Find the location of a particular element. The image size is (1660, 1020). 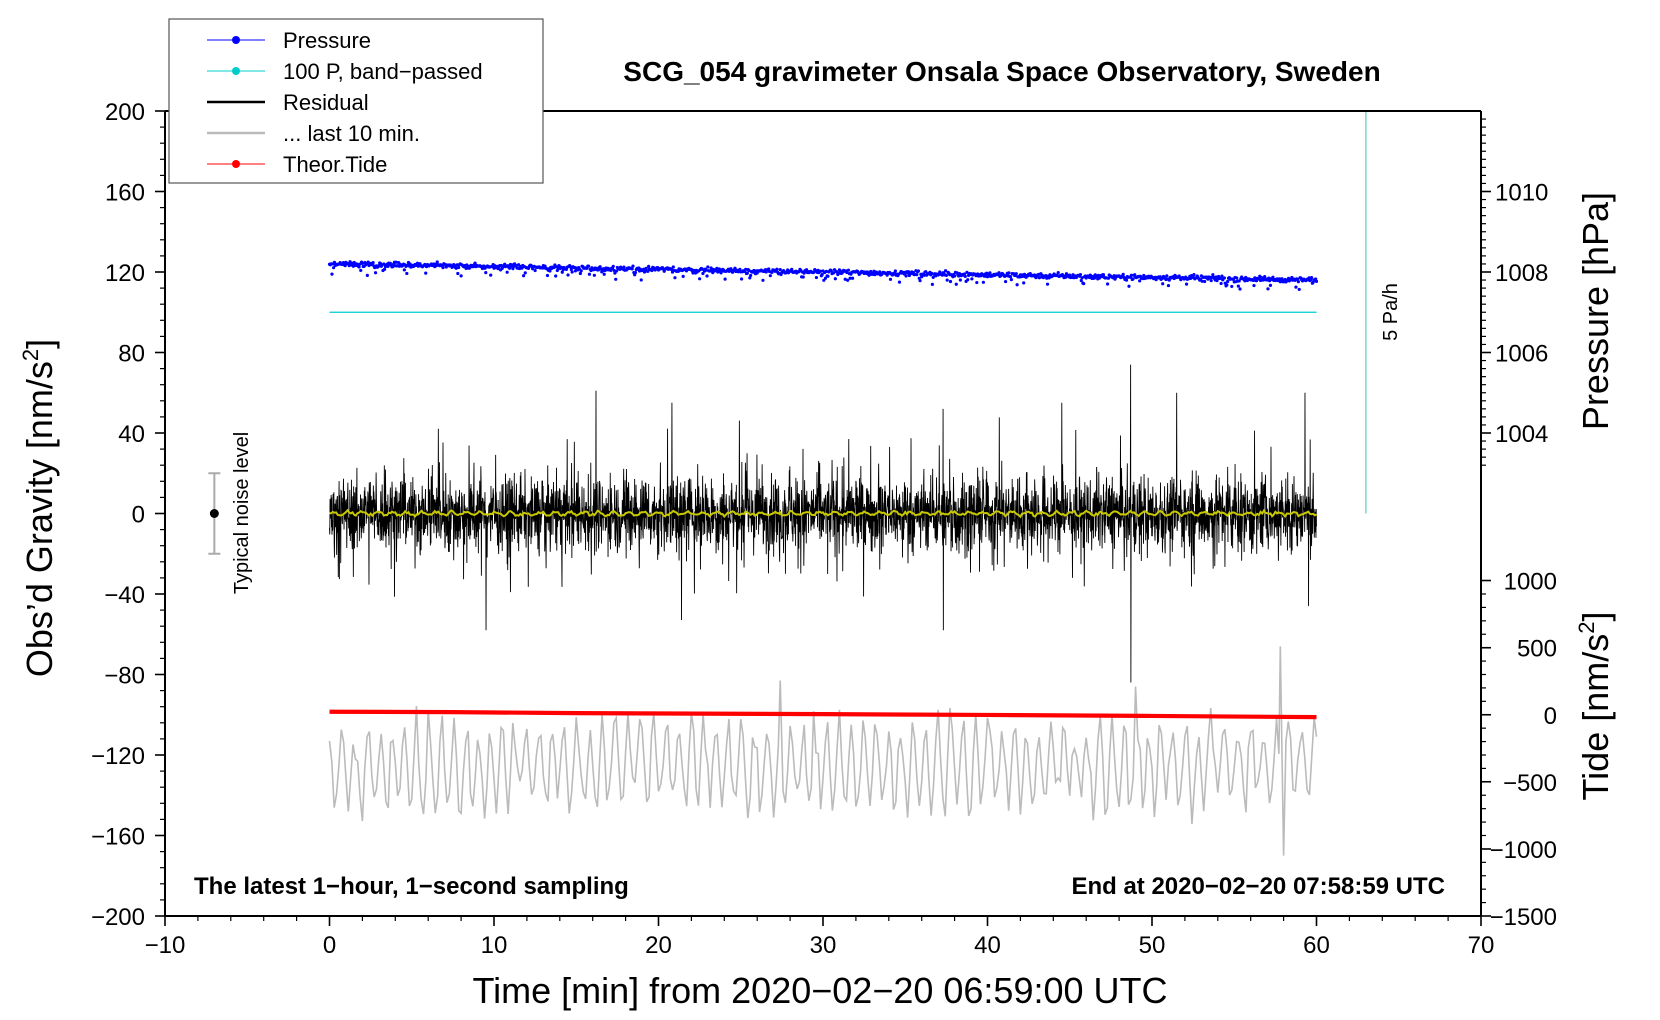

x-tick-label: 60 is located at coordinates (1316, 945).